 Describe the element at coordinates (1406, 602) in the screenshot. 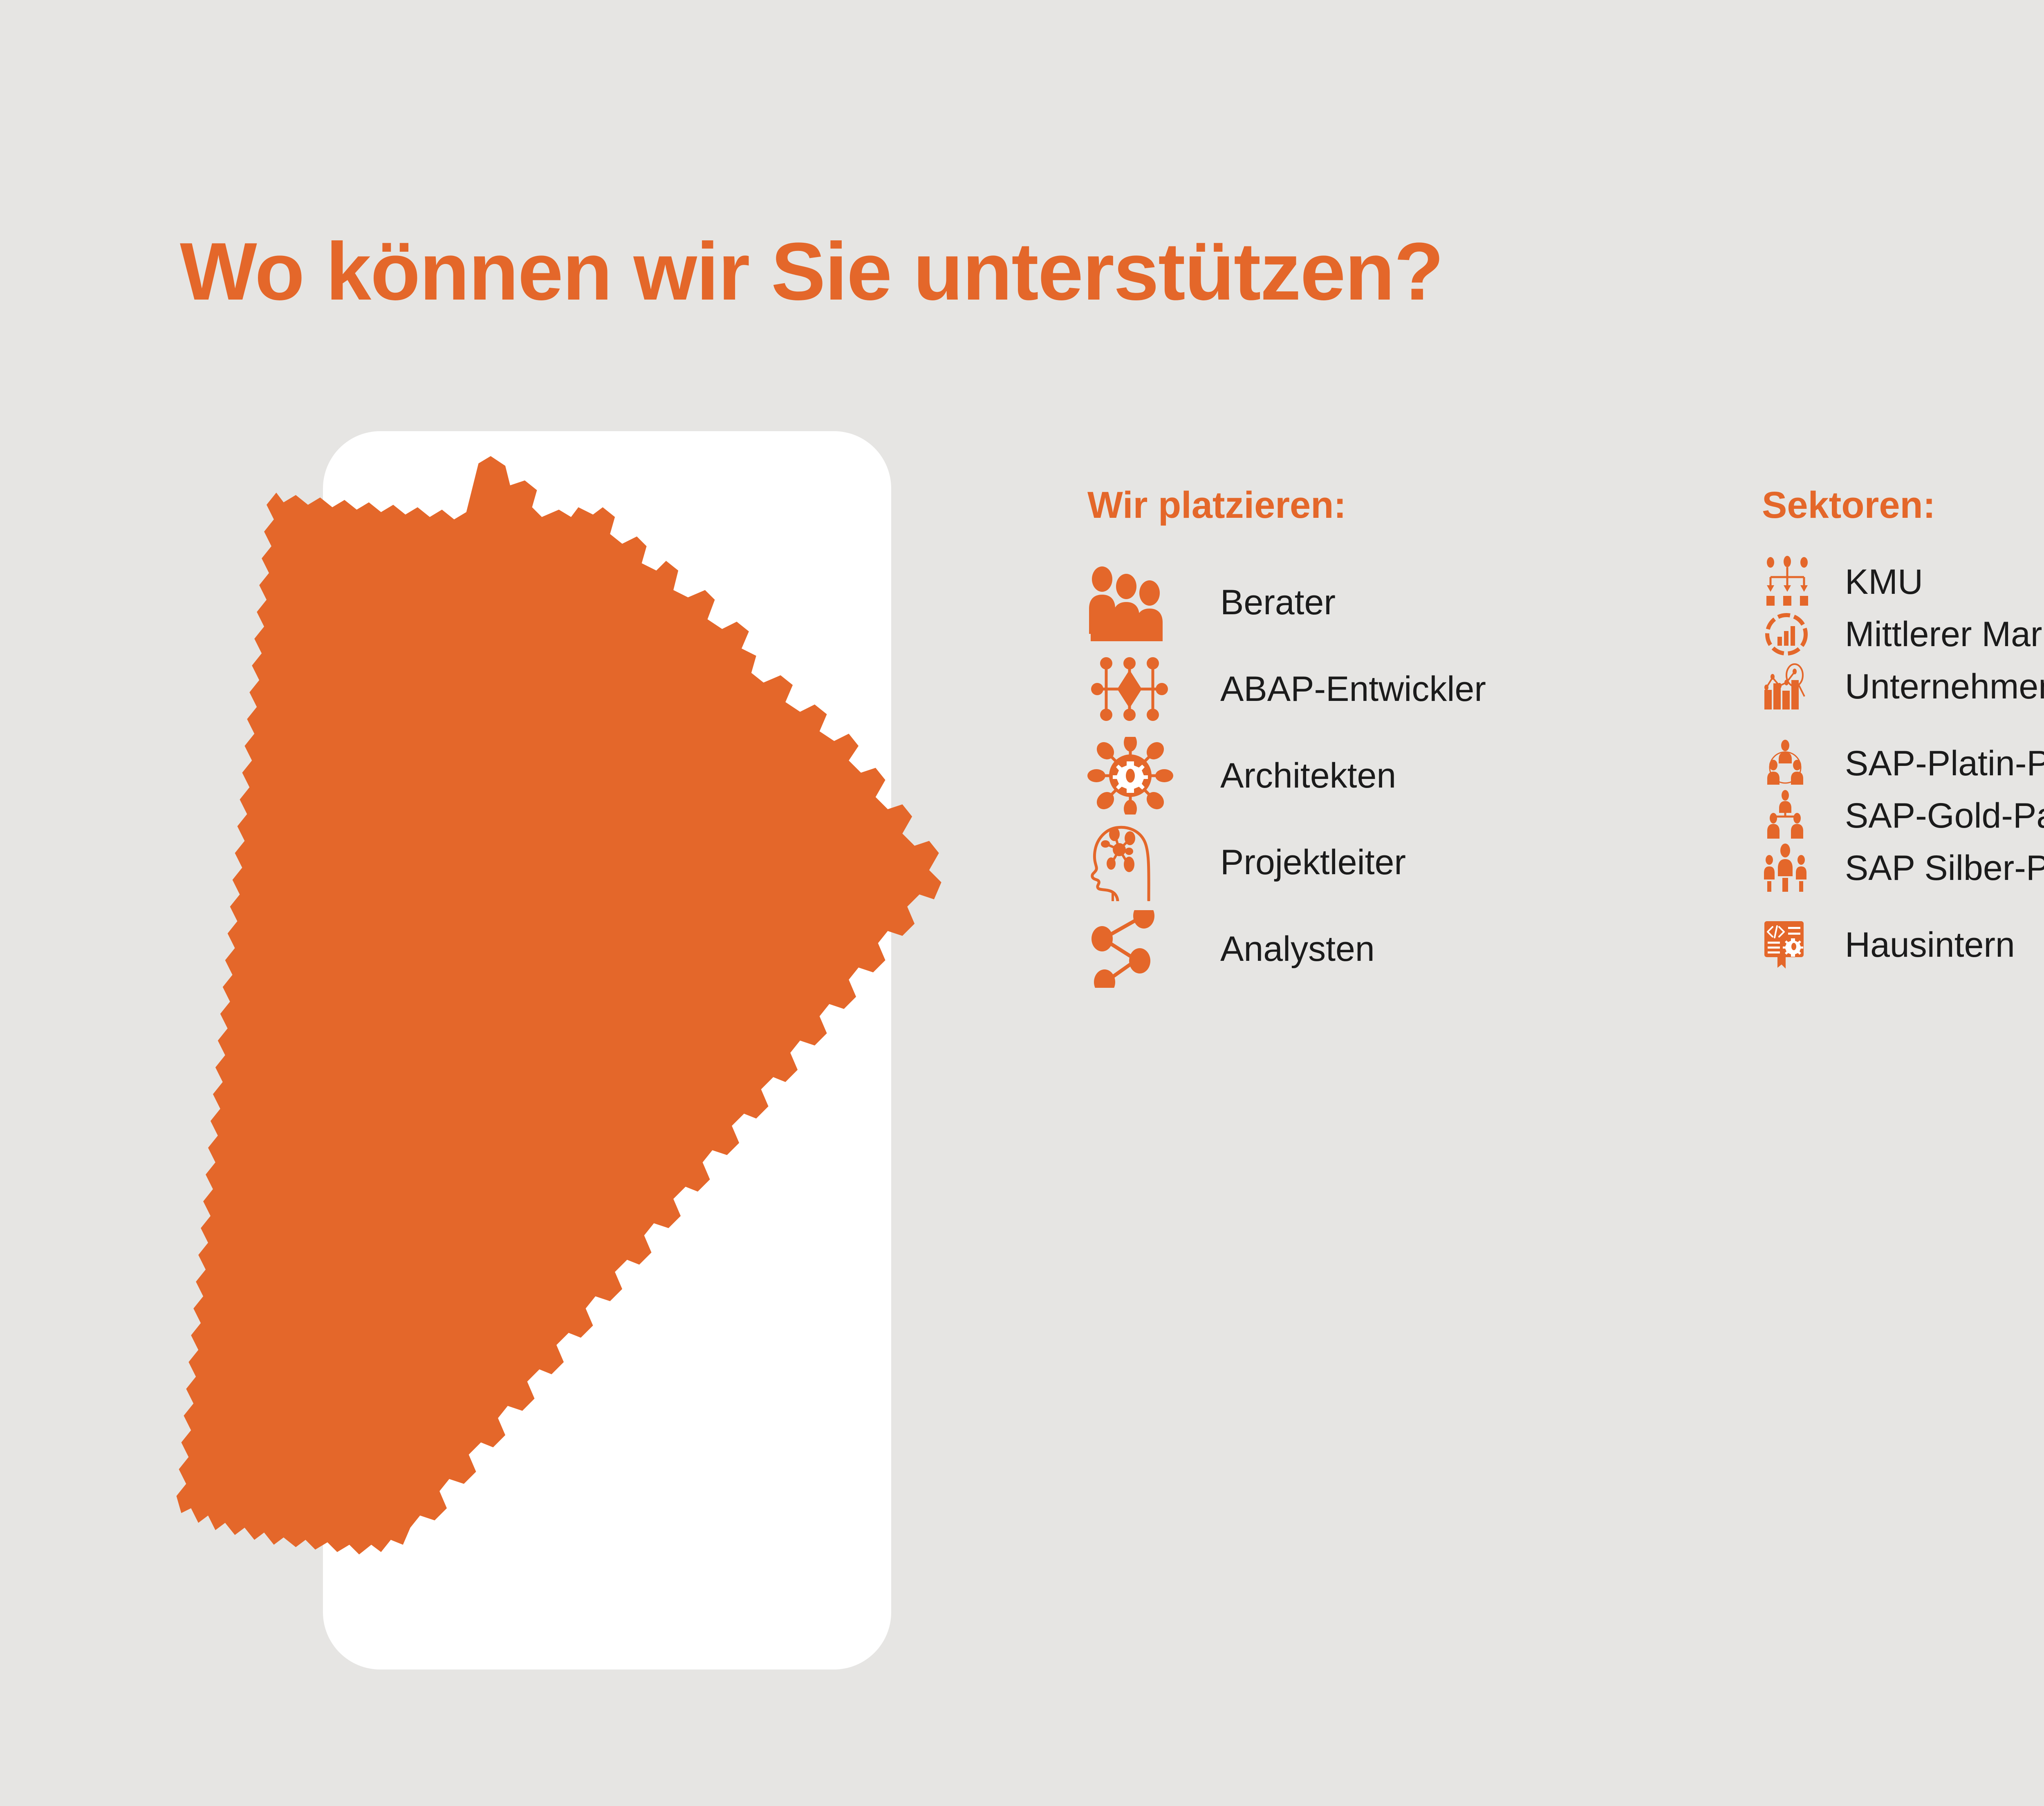

I see `list-item-berater: Berater` at that location.